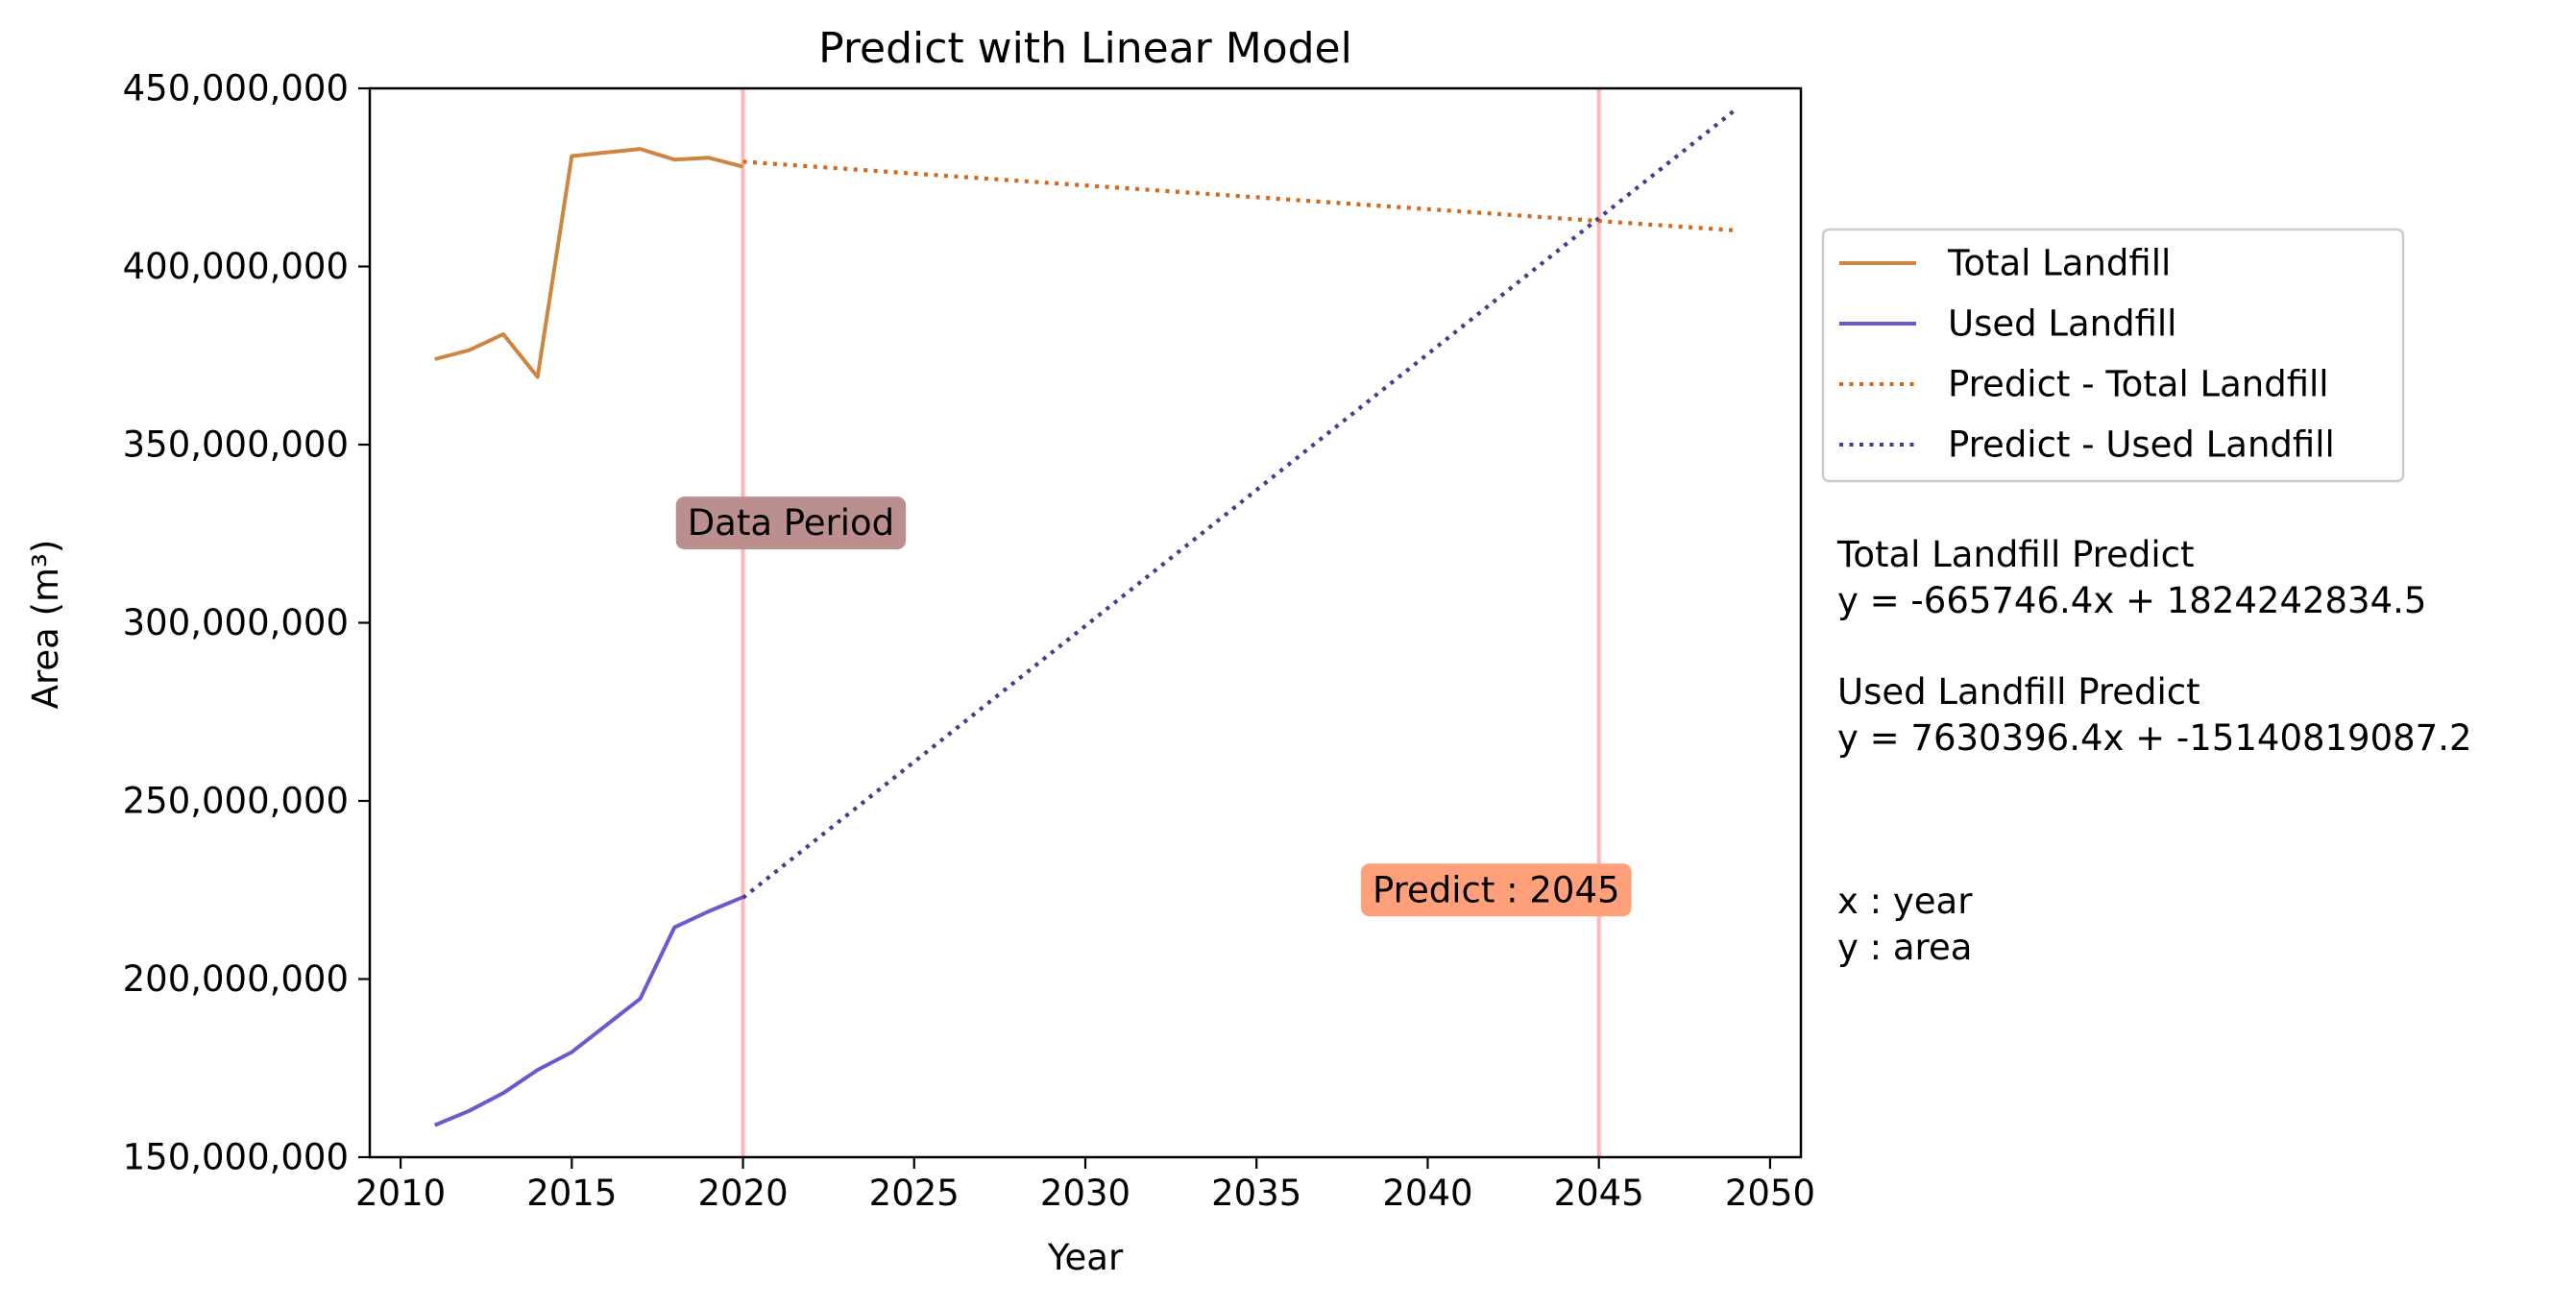 Image resolution: width=2576 pixels, height=1307 pixels. I want to click on annotation-text: Predict : 2045, so click(1496, 889).